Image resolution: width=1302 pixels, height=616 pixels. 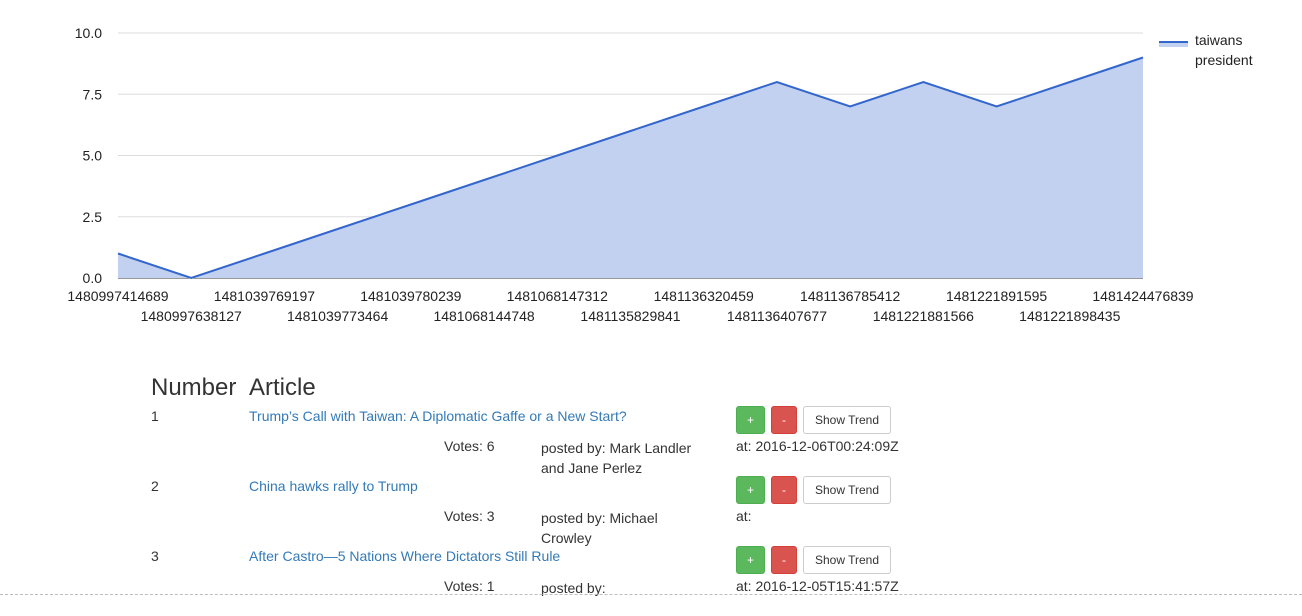 What do you see at coordinates (996, 296) in the screenshot?
I see `x-tick-label: 1481221891595` at bounding box center [996, 296].